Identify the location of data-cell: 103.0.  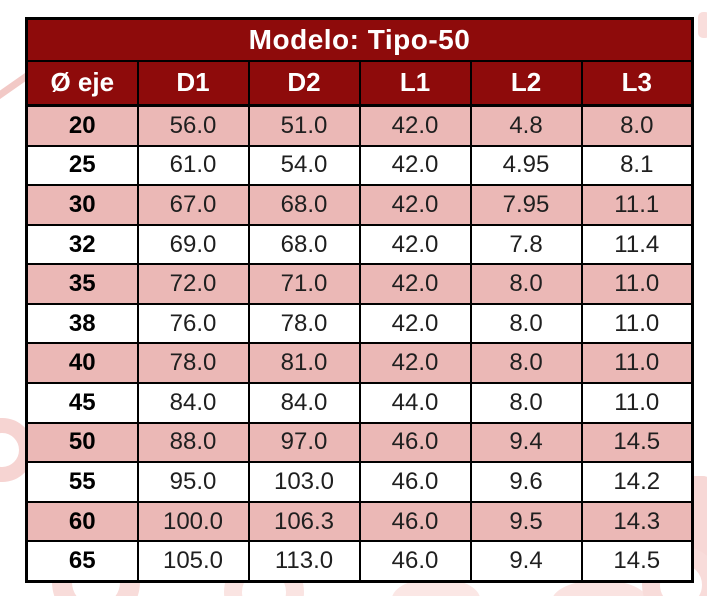
(304, 482).